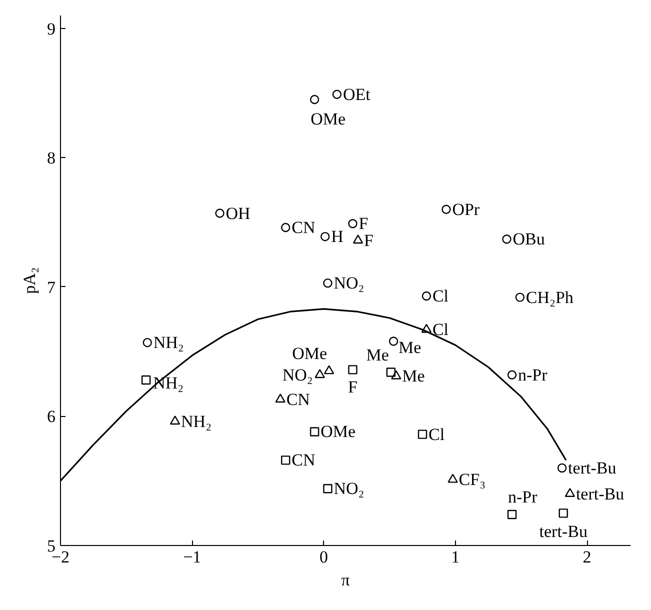 This screenshot has width=651, height=610. I want to click on x-tick-label: −1, so click(192, 557).